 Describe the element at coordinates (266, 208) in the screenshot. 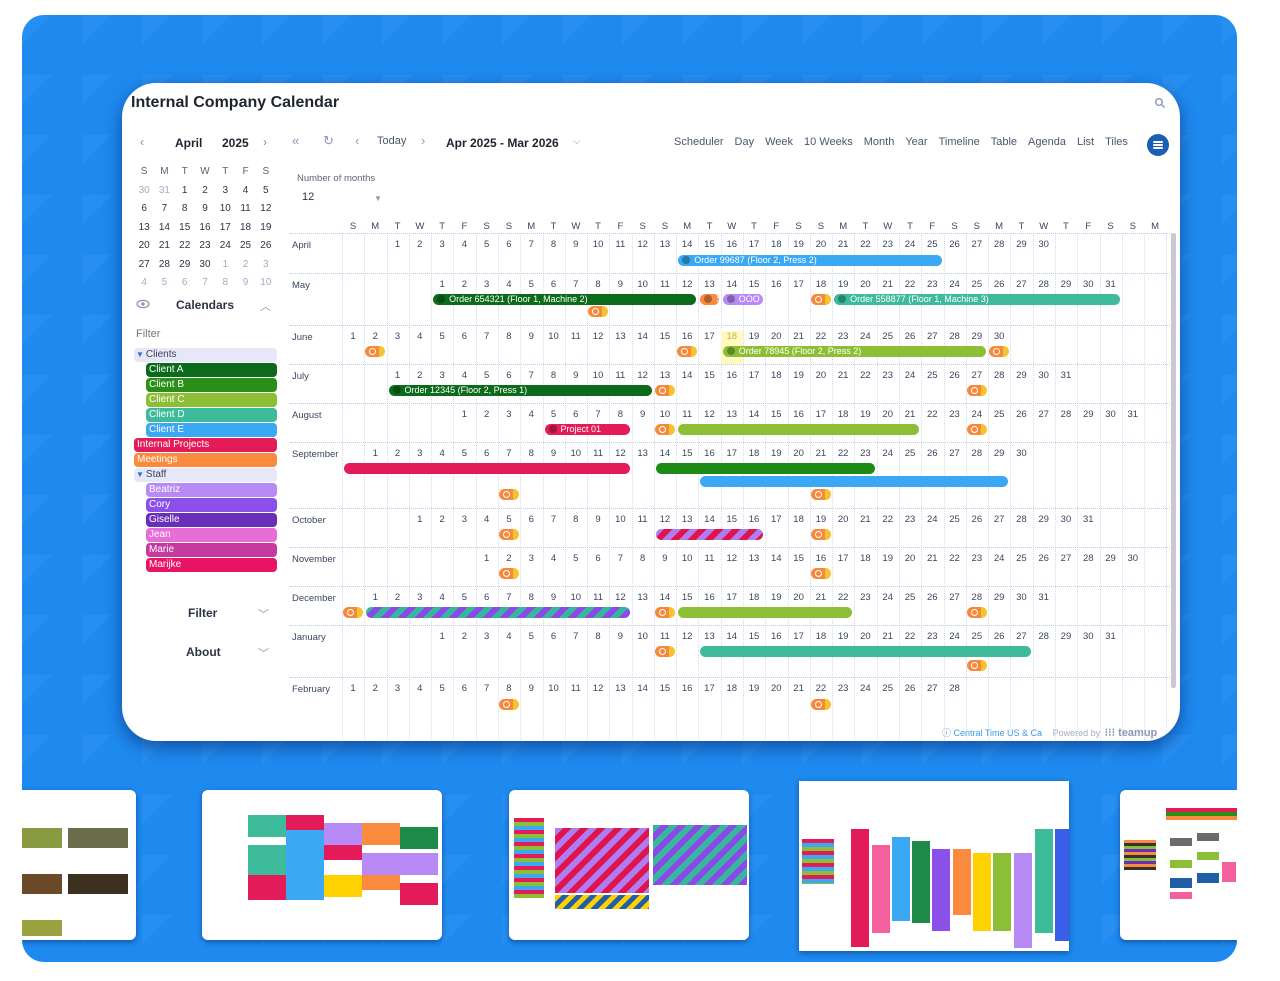

I see `mini-day: 12` at that location.